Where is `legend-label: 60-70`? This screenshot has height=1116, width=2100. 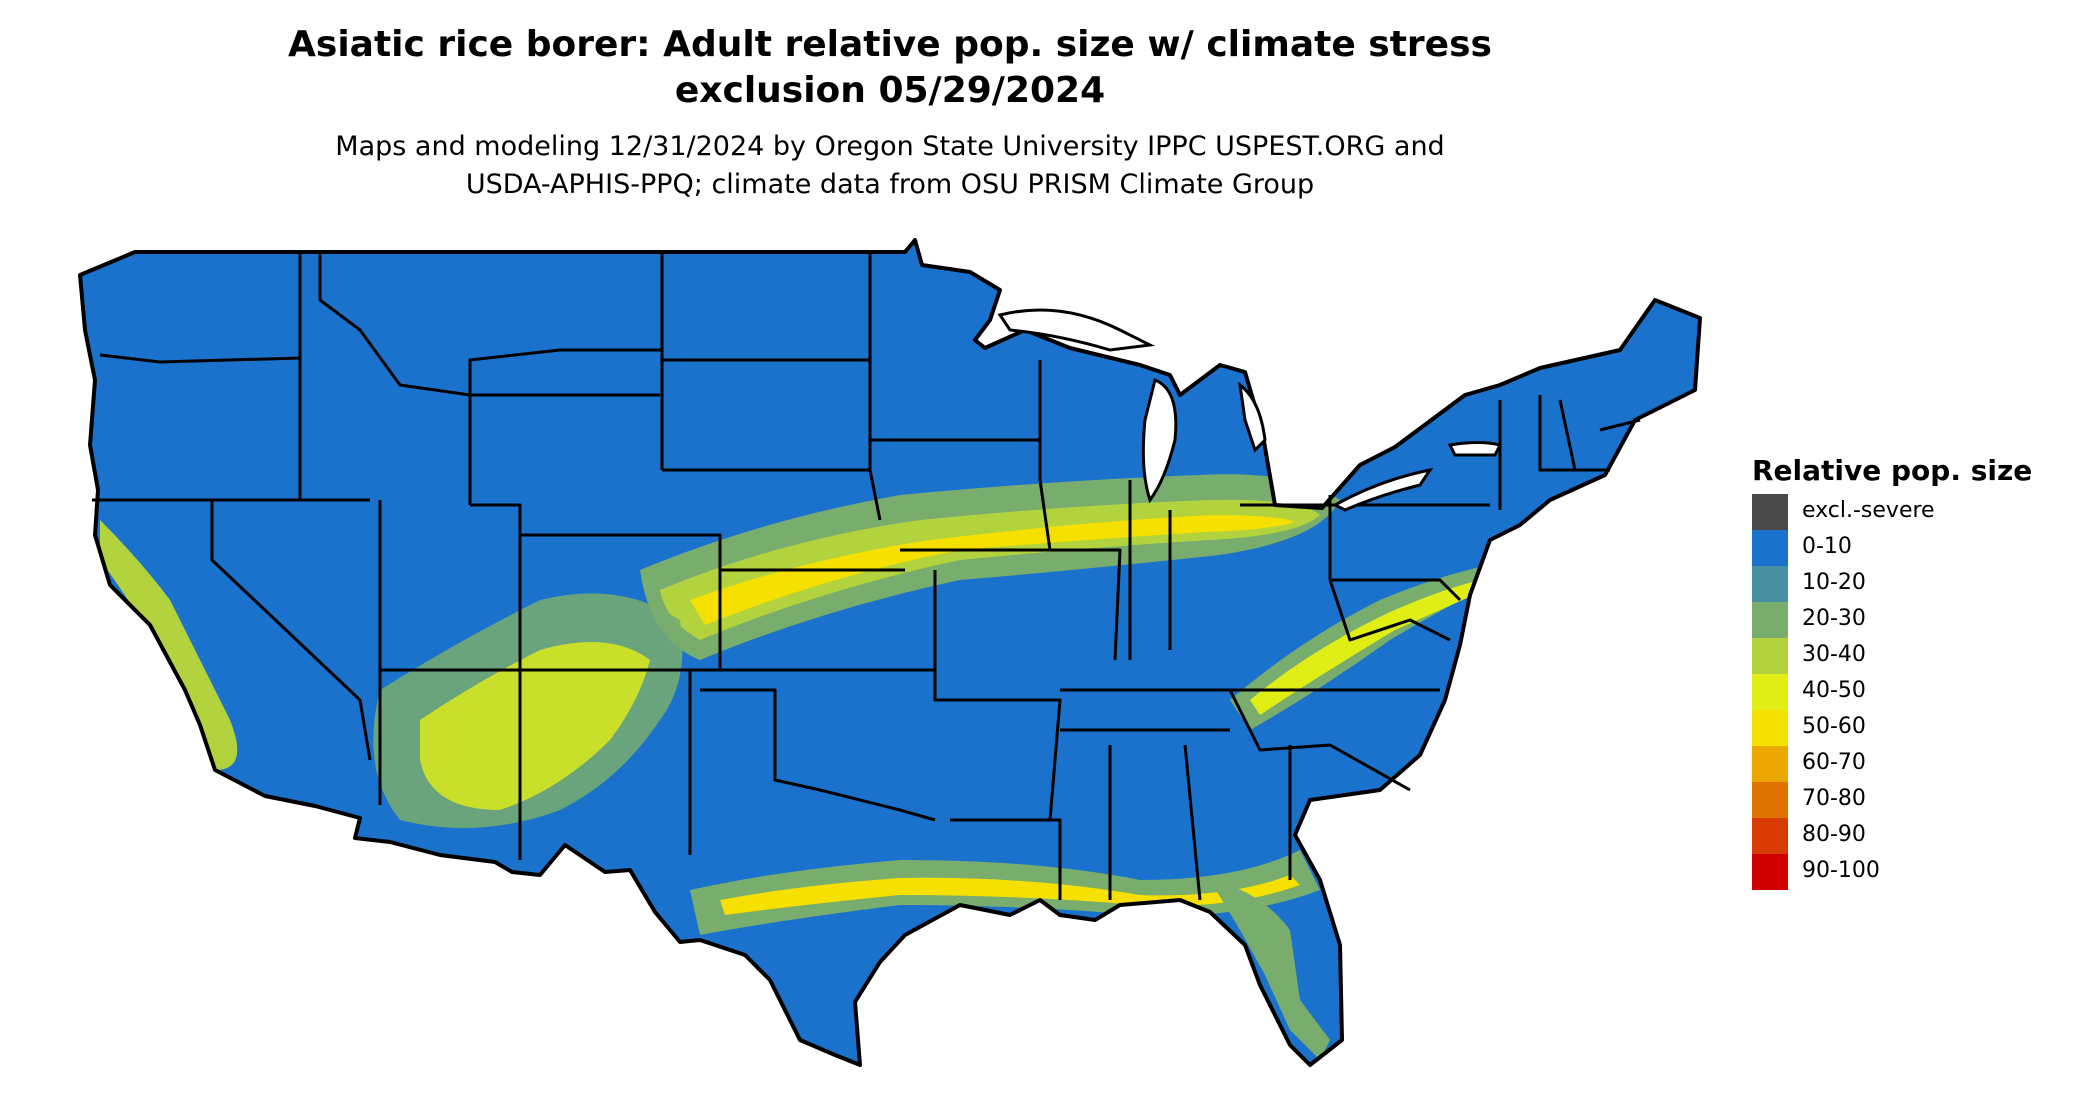 legend-label: 60-70 is located at coordinates (1834, 762).